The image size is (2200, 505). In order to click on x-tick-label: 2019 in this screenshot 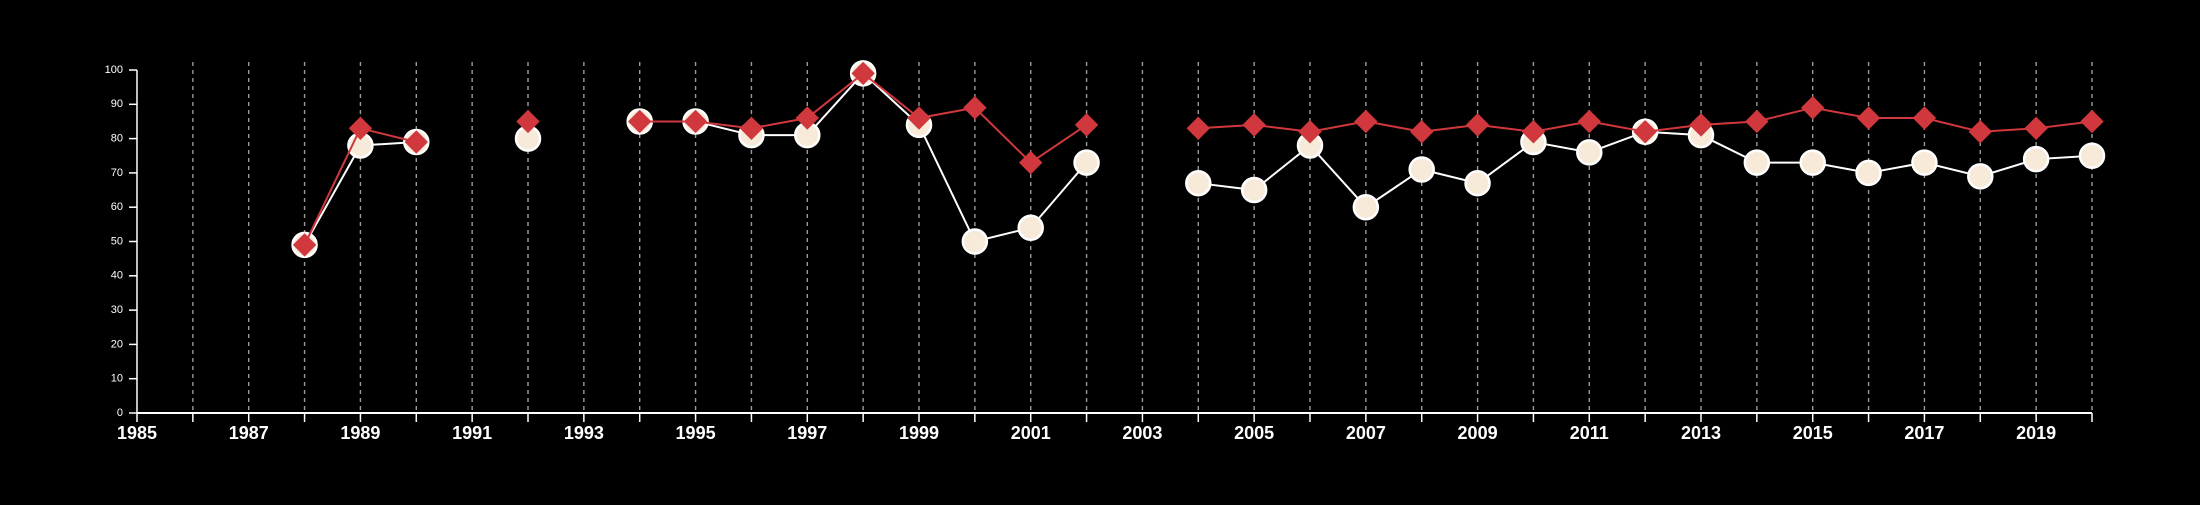, I will do `click(2036, 433)`.